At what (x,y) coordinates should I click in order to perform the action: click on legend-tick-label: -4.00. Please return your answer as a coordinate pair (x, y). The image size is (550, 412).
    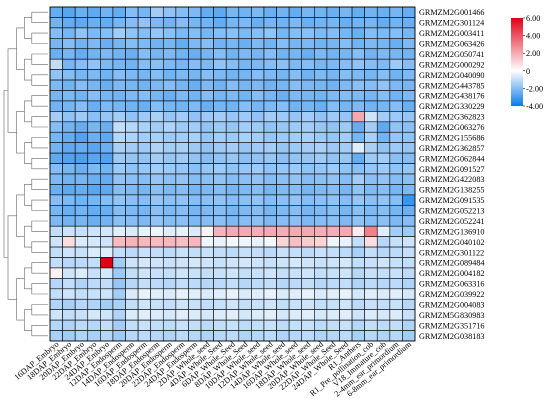
    Looking at the image, I should click on (534, 106).